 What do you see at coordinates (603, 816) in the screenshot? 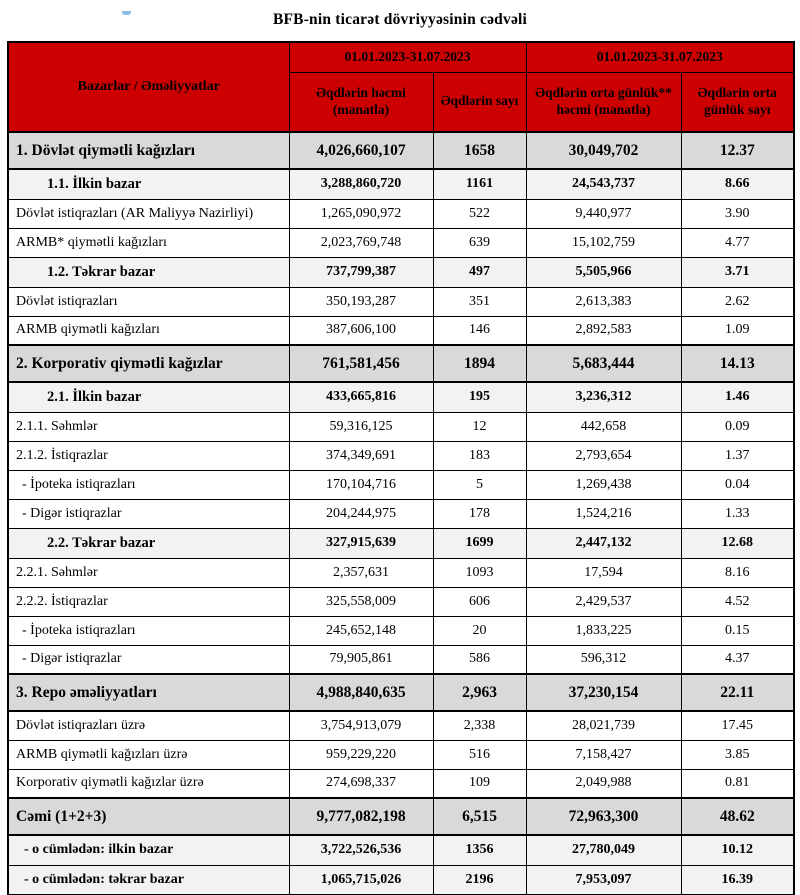
I see `row-value: 72,963,300` at bounding box center [603, 816].